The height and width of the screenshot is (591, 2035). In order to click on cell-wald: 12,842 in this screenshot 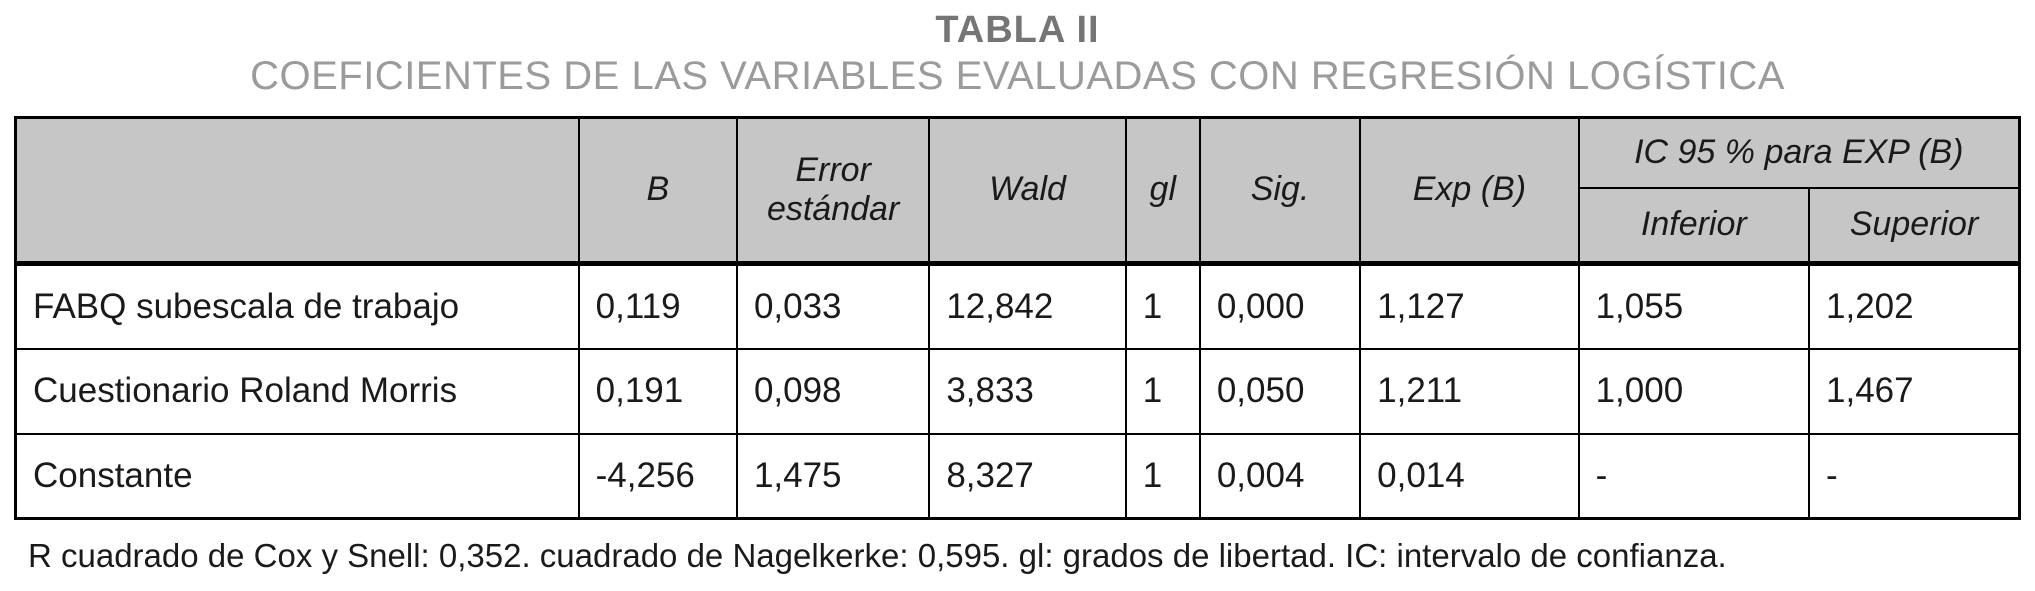, I will do `click(1027, 305)`.